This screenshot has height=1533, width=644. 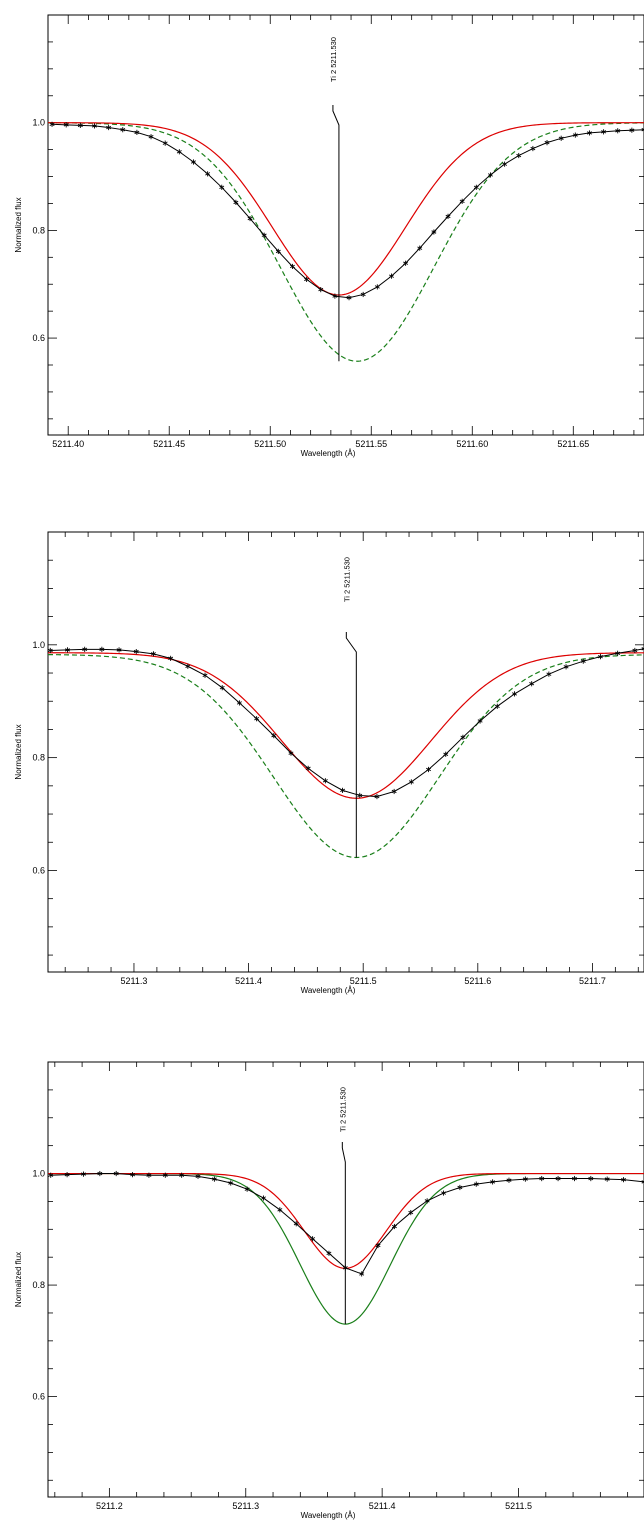 I want to click on x-tick-label: 5211.60, so click(x=472, y=444).